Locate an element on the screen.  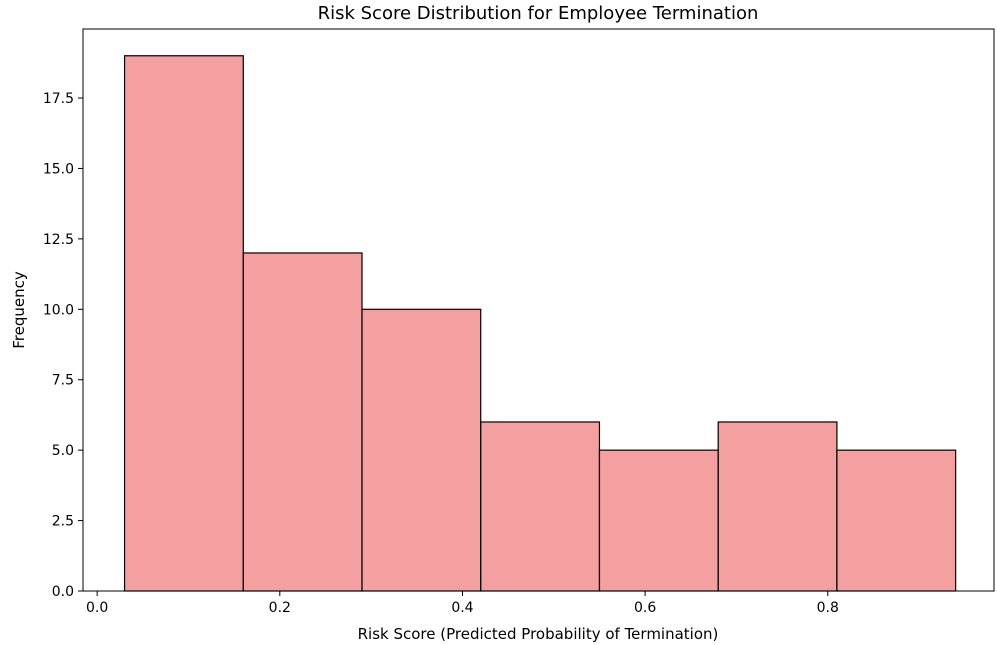
x-tick-label-1: 0.2 is located at coordinates (280, 608).